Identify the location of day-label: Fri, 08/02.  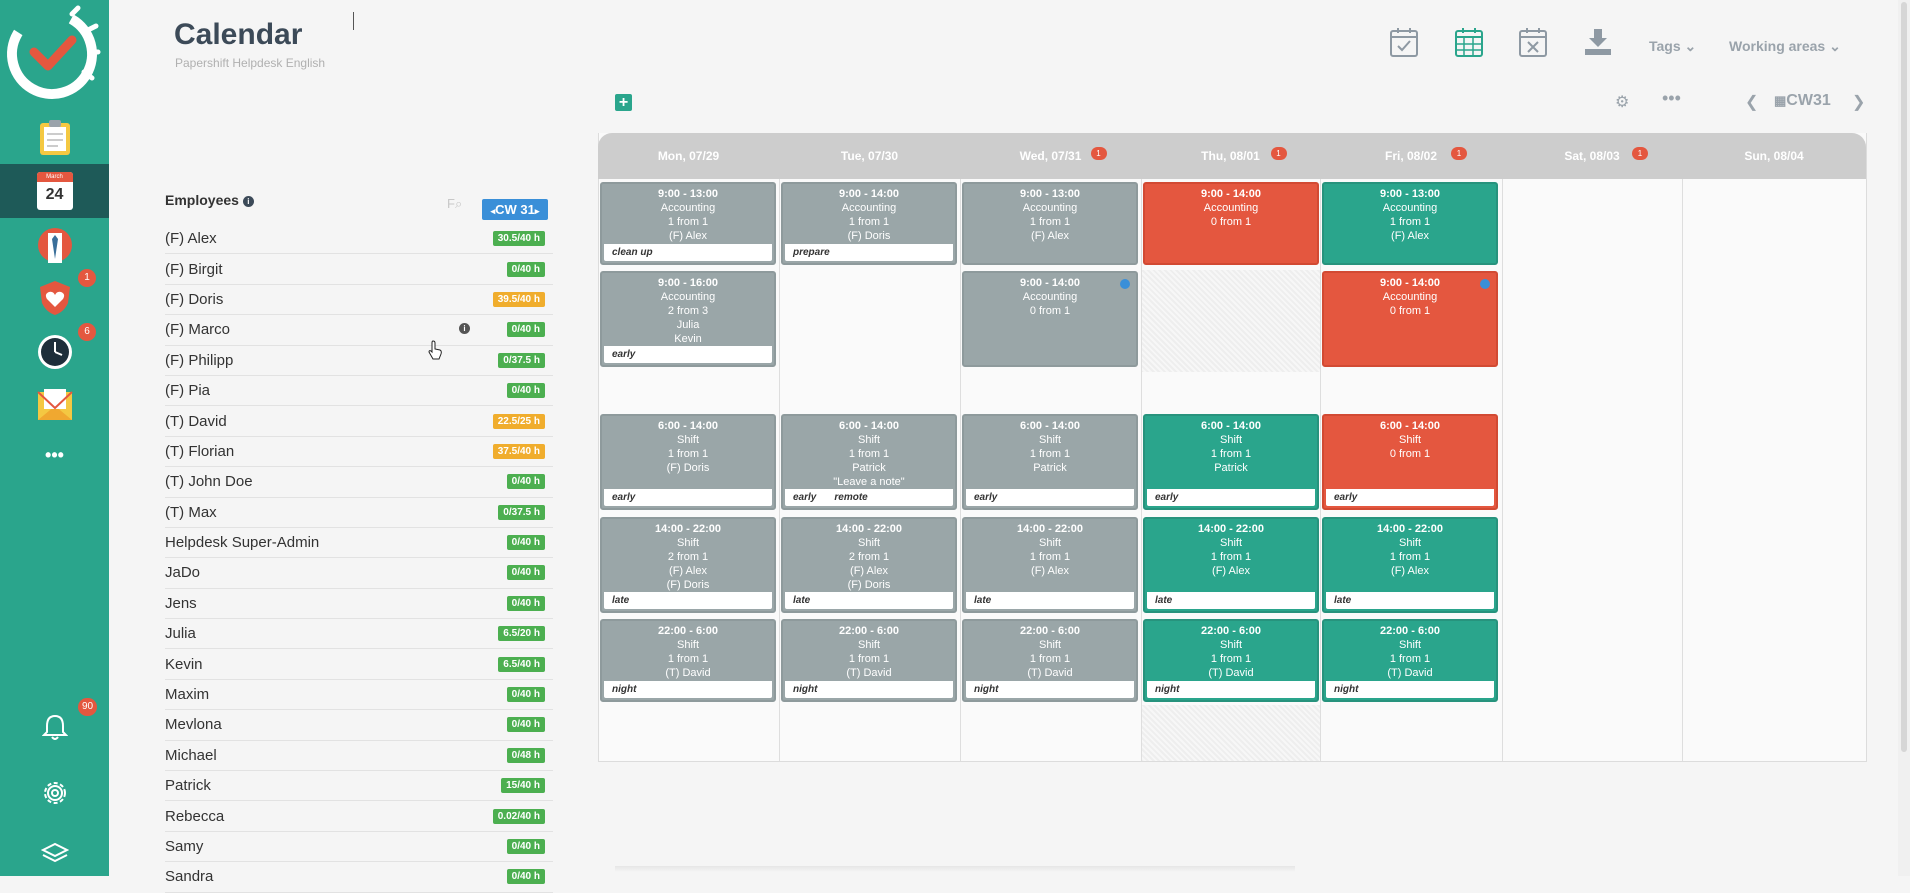
(1411, 156).